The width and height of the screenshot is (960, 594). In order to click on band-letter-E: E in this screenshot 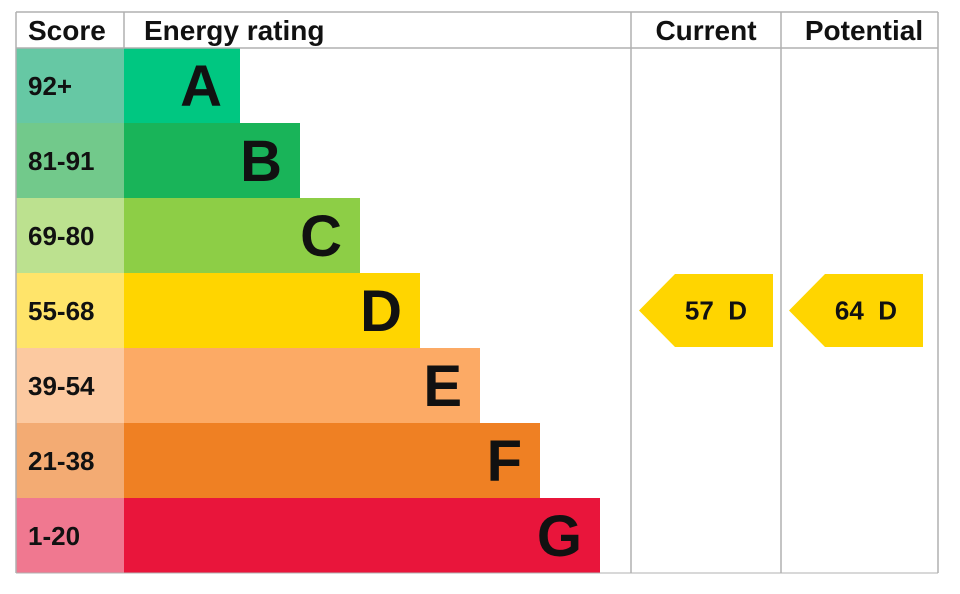, I will do `click(442, 386)`.